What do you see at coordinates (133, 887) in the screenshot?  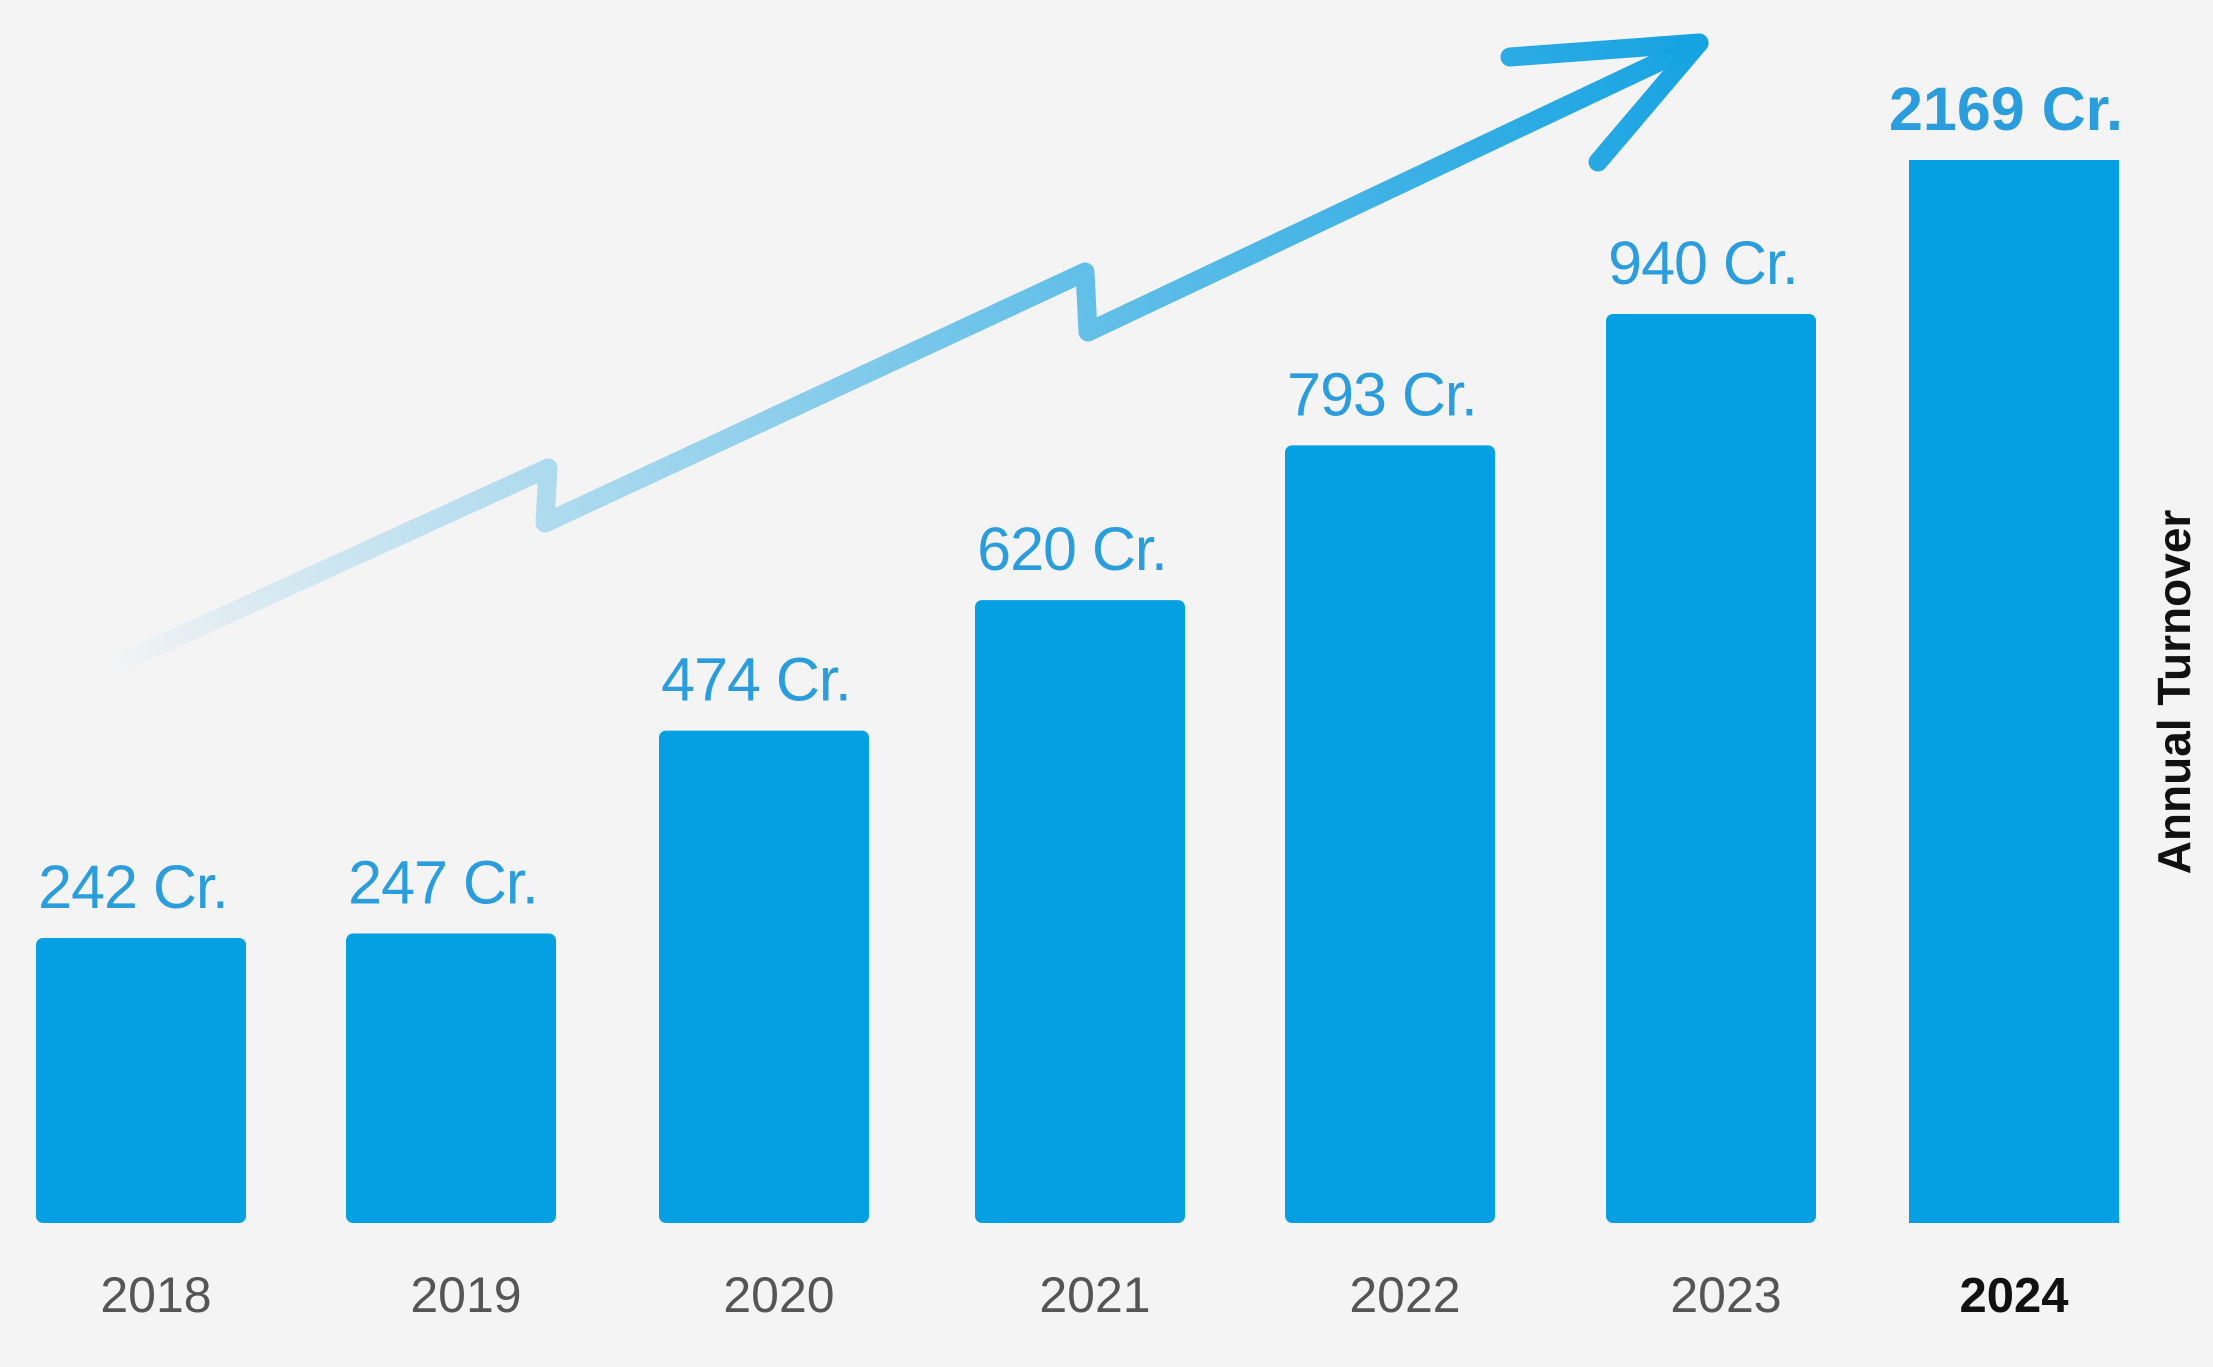 I see `value-label-2018: 242 Cr.` at bounding box center [133, 887].